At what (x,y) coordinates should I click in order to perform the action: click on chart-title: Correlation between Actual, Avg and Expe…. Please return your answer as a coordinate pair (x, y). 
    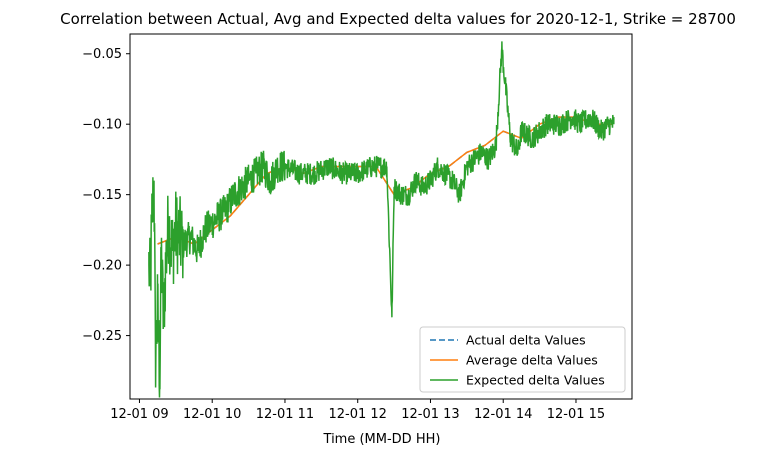
    Looking at the image, I should click on (398, 19).